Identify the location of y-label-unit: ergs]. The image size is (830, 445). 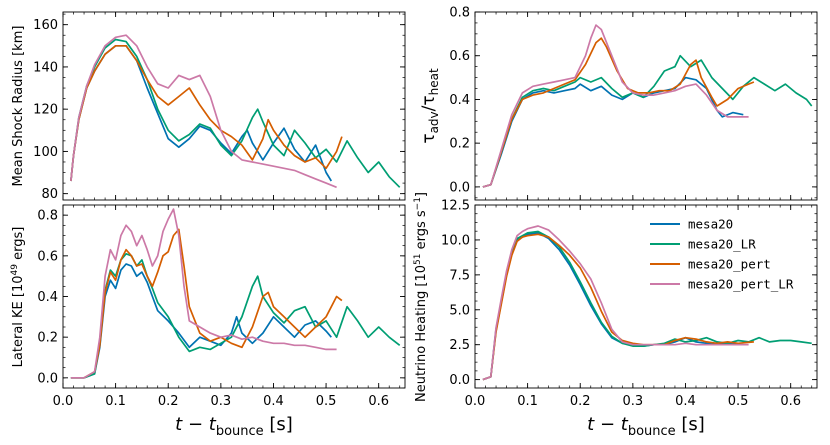
(18, 245).